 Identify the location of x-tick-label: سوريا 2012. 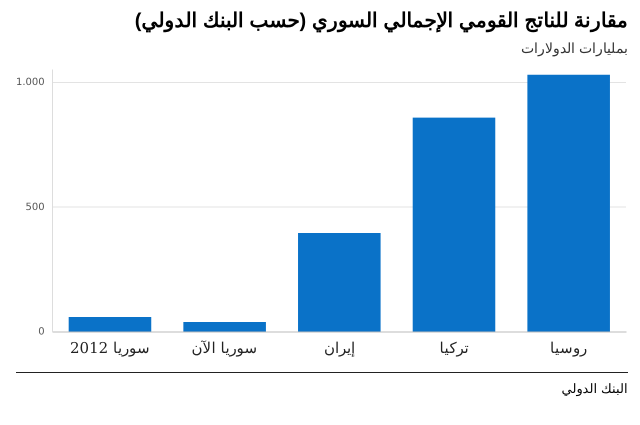
(110, 347).